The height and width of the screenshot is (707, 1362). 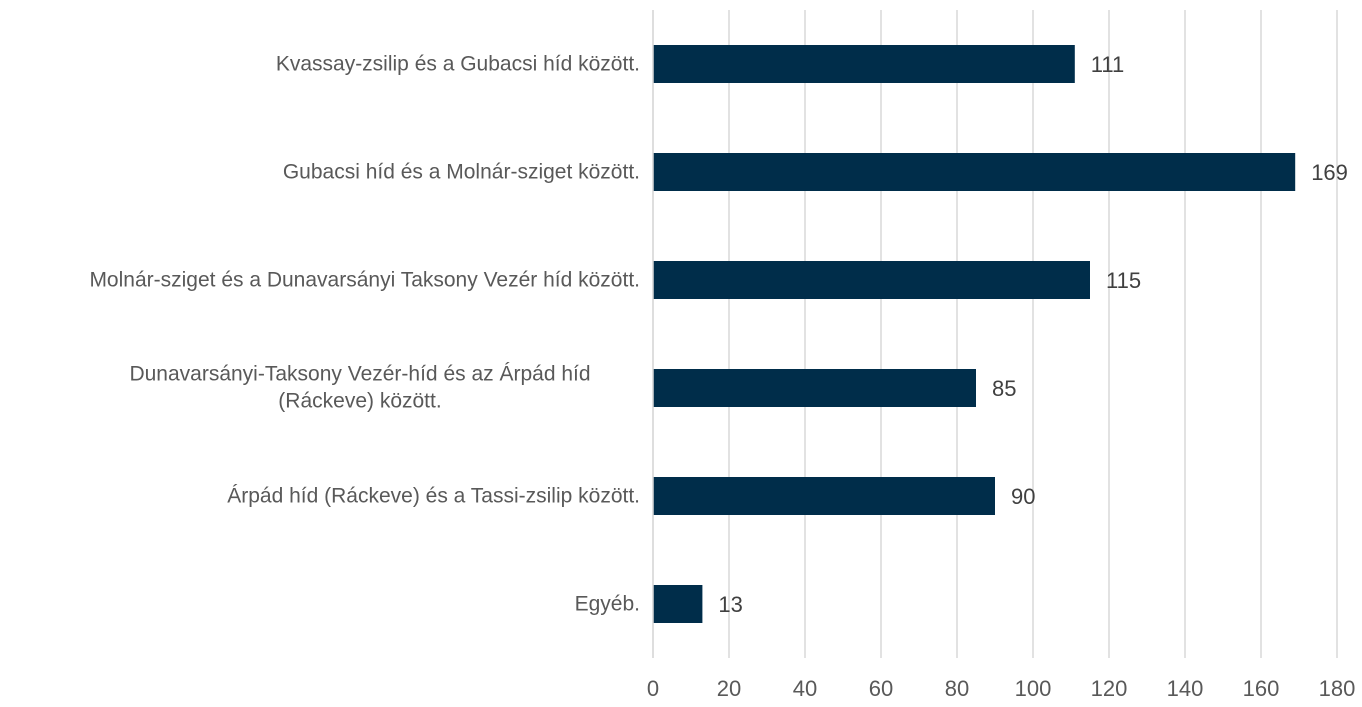 I want to click on x-tick-label: 120, so click(x=1109, y=688).